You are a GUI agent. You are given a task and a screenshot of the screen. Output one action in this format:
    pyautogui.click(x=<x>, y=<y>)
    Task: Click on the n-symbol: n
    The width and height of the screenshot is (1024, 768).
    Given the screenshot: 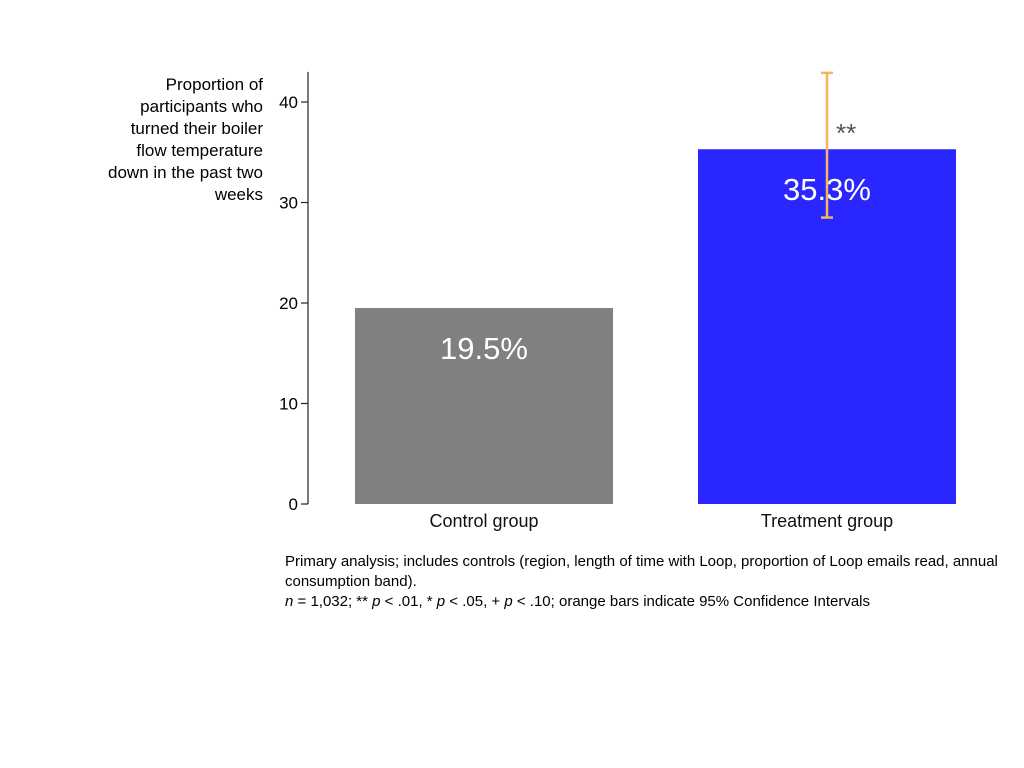 What is the action you would take?
    pyautogui.click(x=289, y=601)
    